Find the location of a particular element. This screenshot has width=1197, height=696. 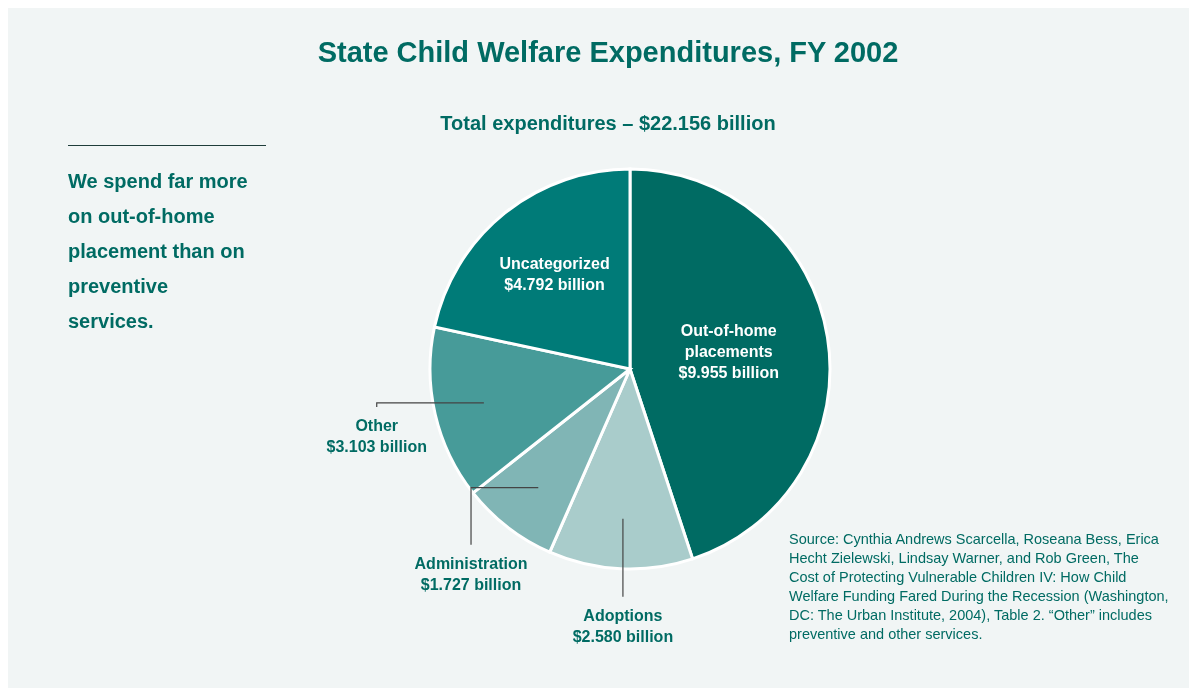

chart-subtitle: Total expenditures – $22.156 billion is located at coordinates (608, 123).